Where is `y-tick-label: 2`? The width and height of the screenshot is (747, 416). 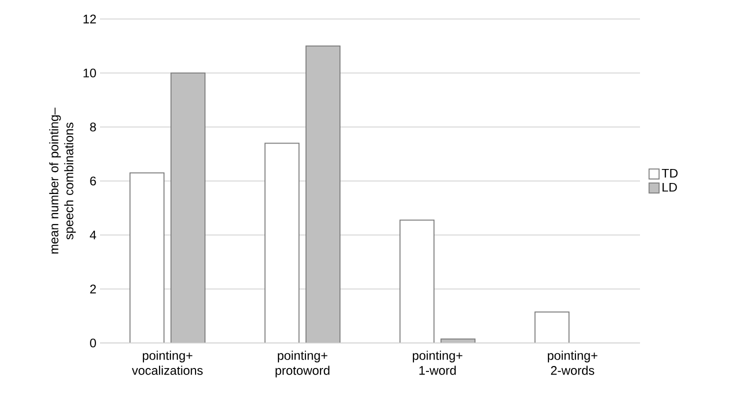 y-tick-label: 2 is located at coordinates (93, 289).